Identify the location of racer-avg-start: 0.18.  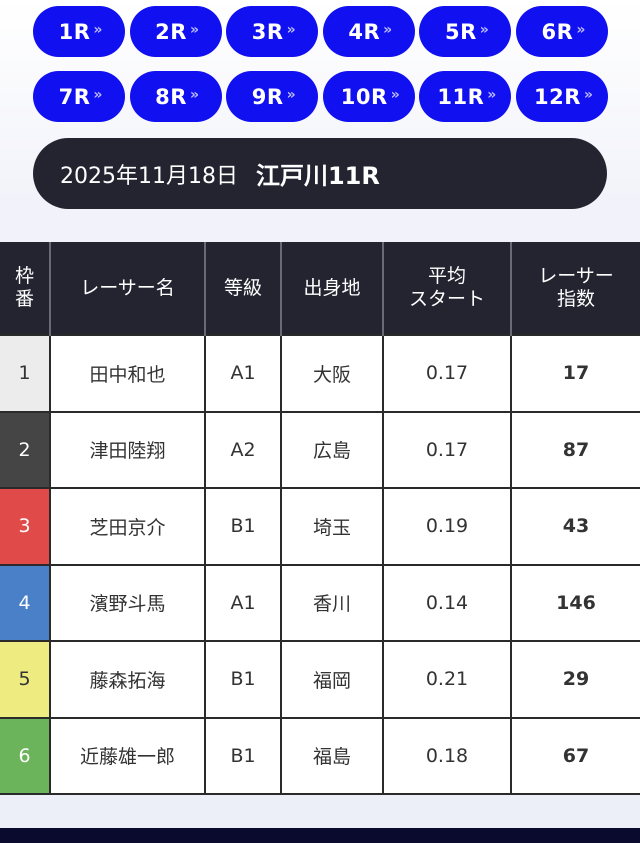
(447, 755).